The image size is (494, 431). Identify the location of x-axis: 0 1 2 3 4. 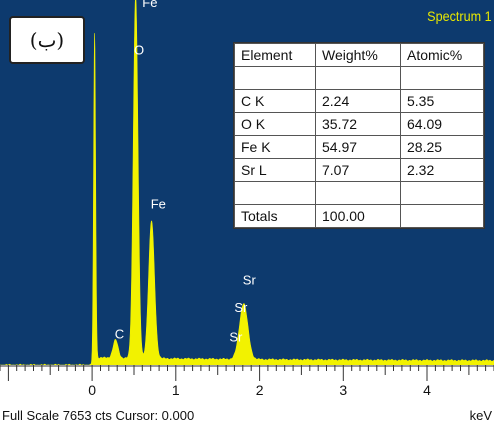
(247, 381).